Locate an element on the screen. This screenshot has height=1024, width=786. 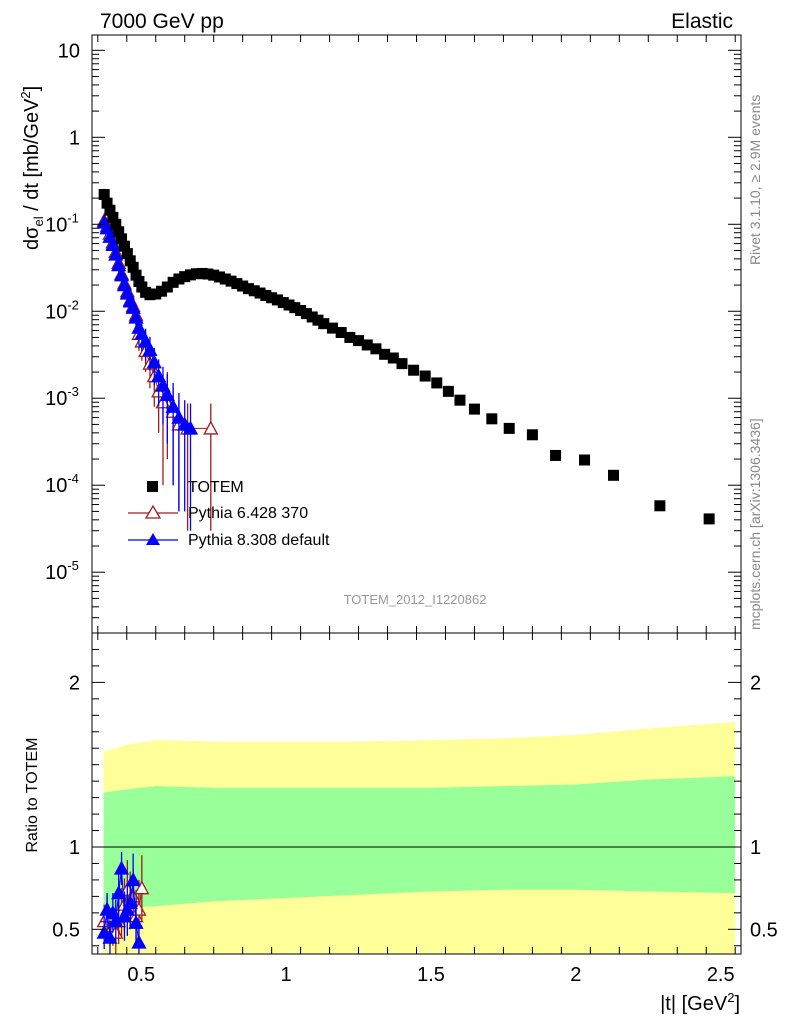
x-tick-label: 2.5 is located at coordinates (721, 975).